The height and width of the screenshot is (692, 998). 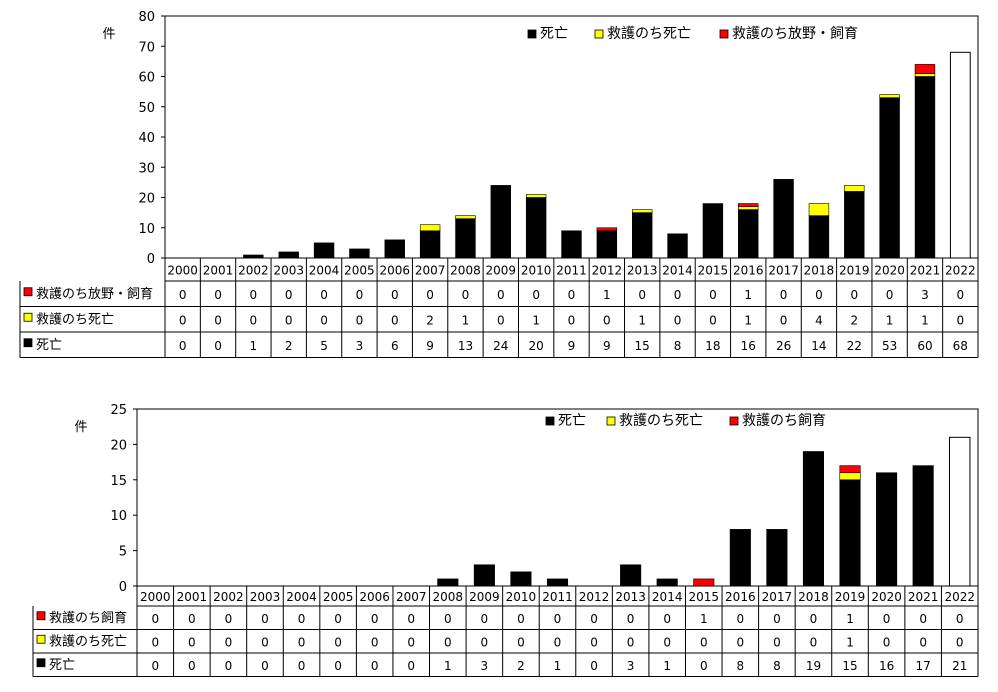 I want to click on x-tick-label: 2010, so click(x=521, y=597).